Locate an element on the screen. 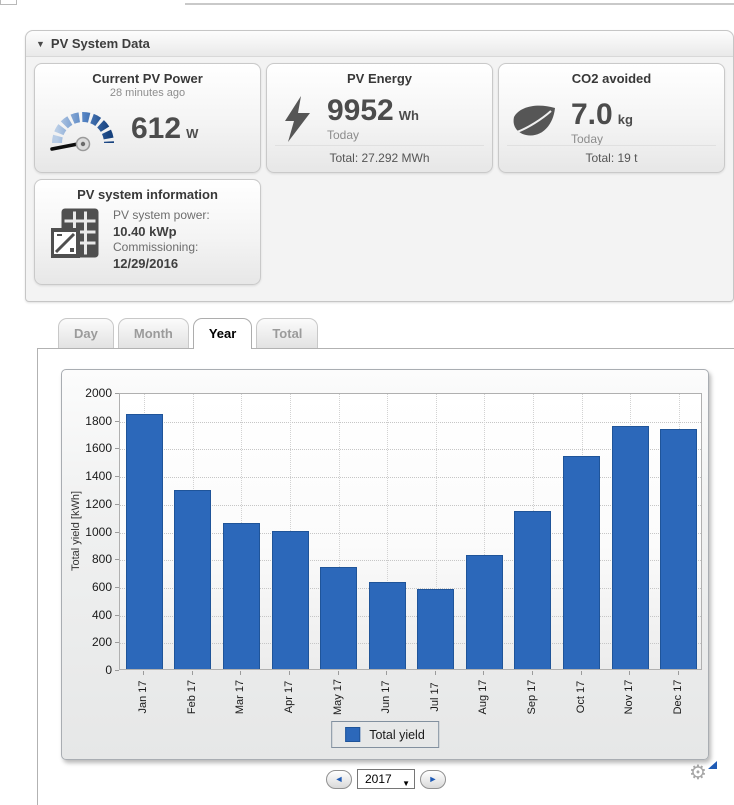  year-select: 2017 ▼ is located at coordinates (386, 779).